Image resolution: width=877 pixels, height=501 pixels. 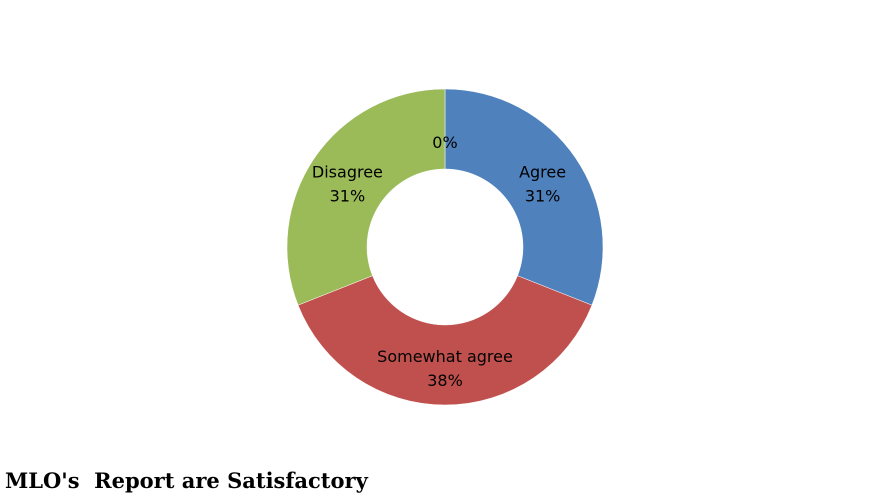 What do you see at coordinates (444, 142) in the screenshot?
I see `slice-value-label: 0%` at bounding box center [444, 142].